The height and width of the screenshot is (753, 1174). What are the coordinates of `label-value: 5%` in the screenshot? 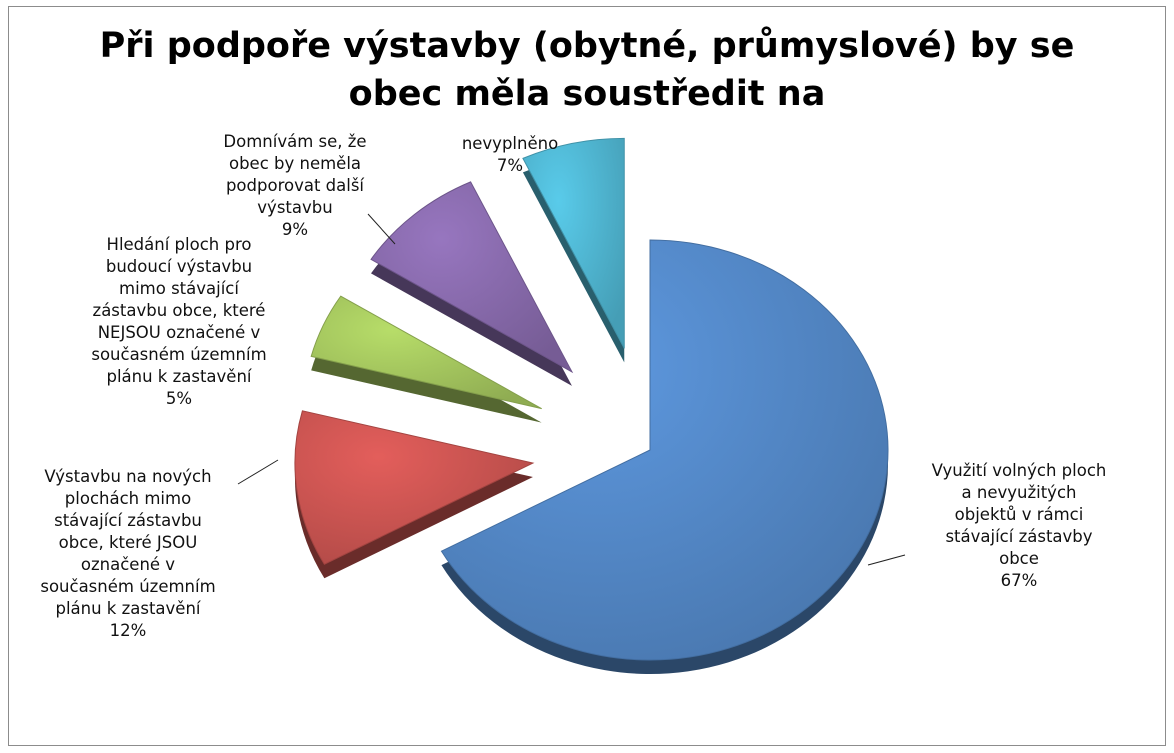 It's located at (179, 398).